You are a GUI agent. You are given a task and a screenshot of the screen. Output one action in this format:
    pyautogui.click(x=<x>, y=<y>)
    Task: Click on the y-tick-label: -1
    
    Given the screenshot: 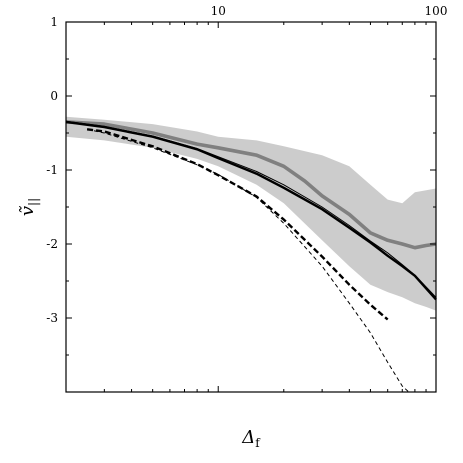 What is the action you would take?
    pyautogui.click(x=52, y=170)
    